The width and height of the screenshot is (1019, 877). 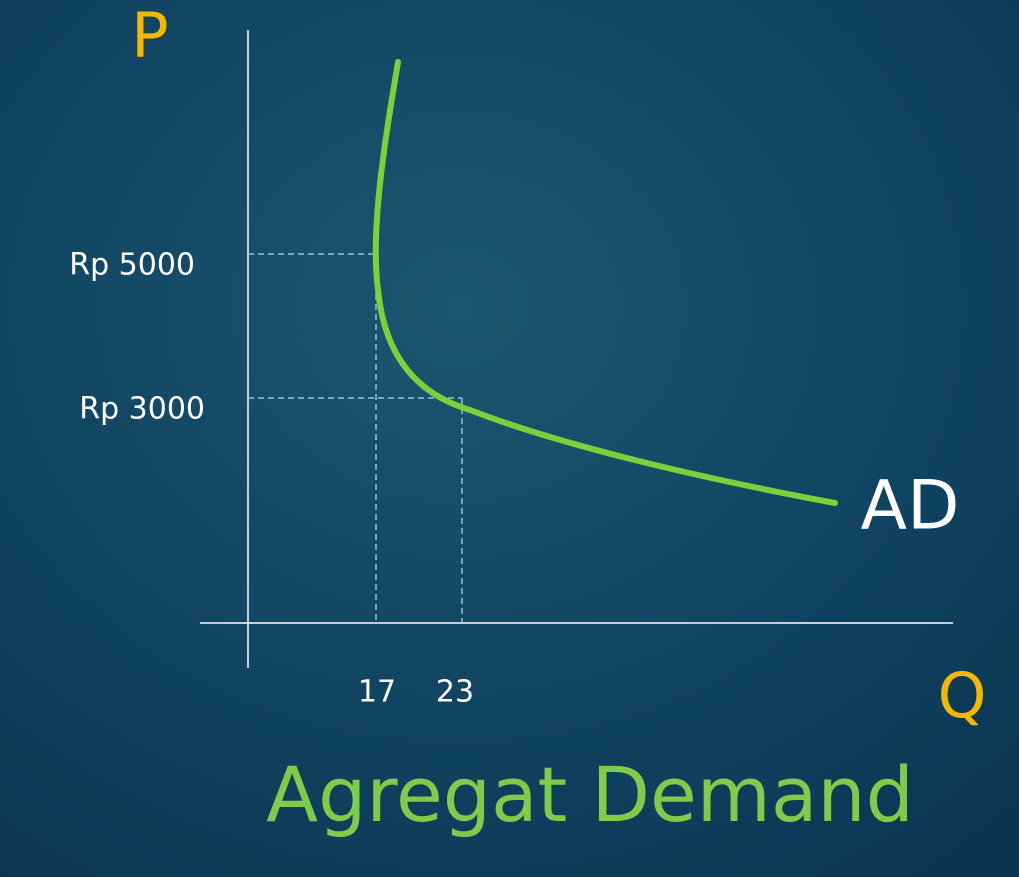 What do you see at coordinates (149, 36) in the screenshot?
I see `y-axis-label: P` at bounding box center [149, 36].